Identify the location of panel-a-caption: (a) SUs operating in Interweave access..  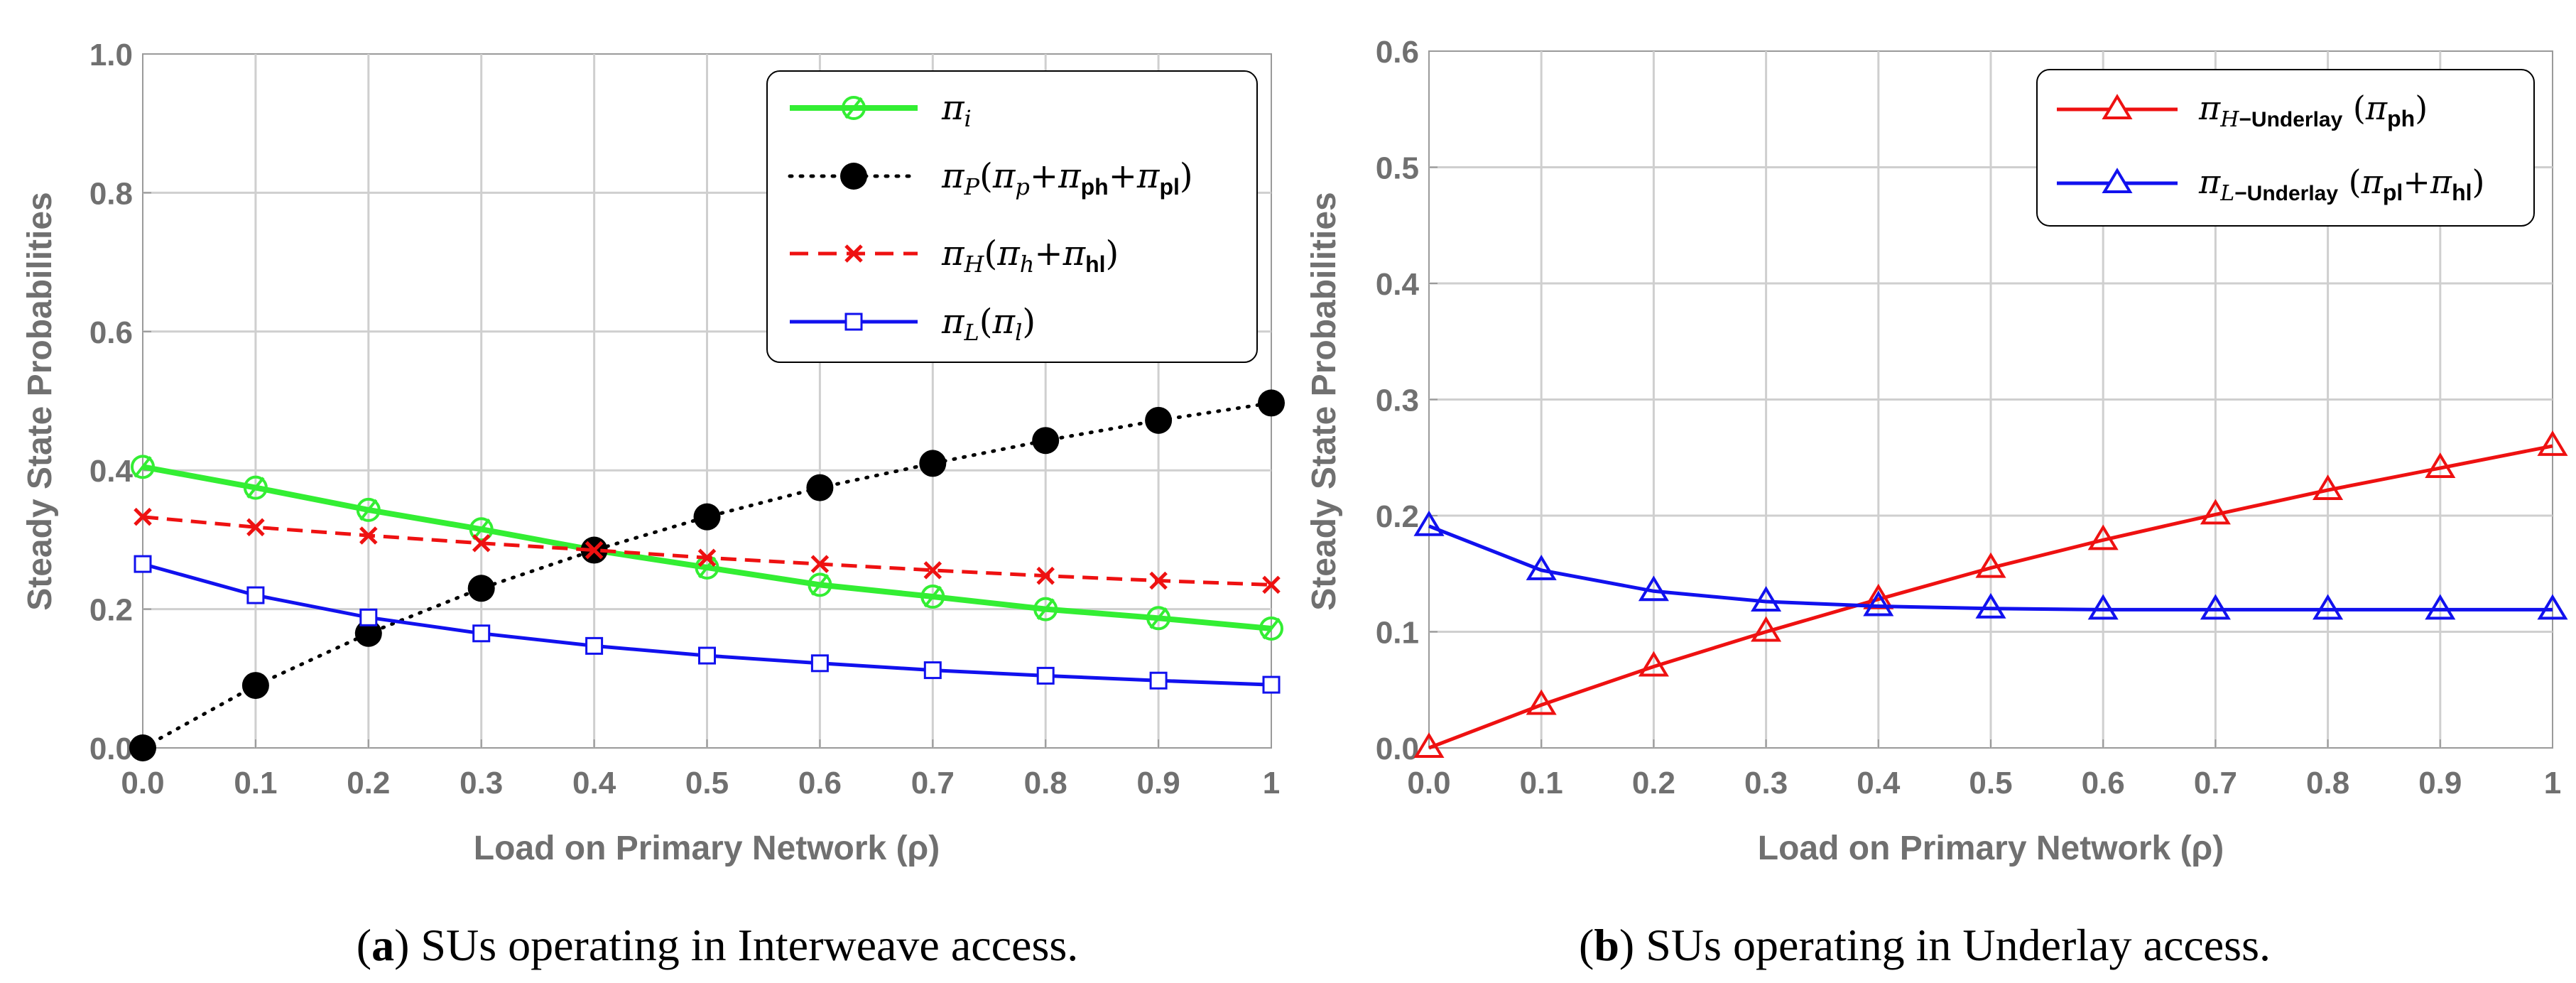
(718, 945).